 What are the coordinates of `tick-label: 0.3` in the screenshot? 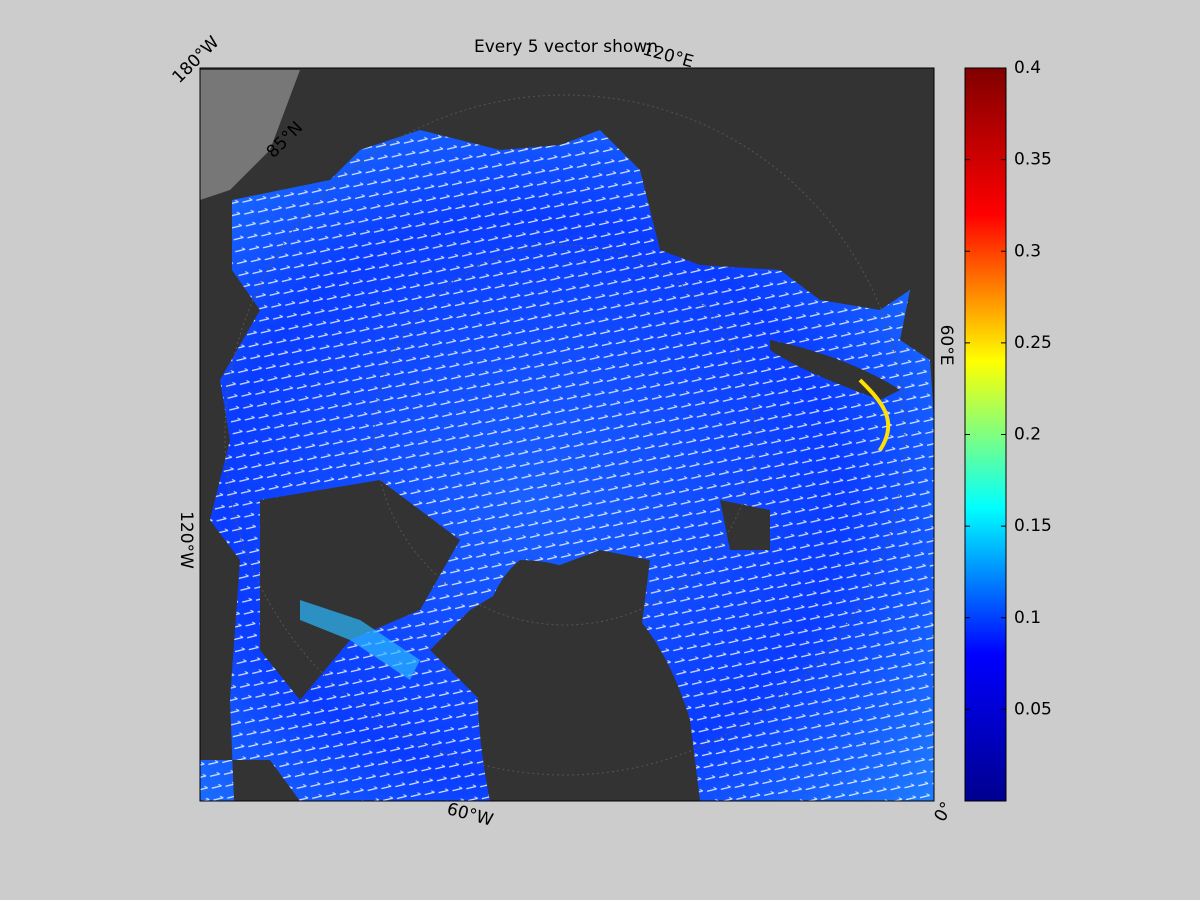 It's located at (1027, 251).